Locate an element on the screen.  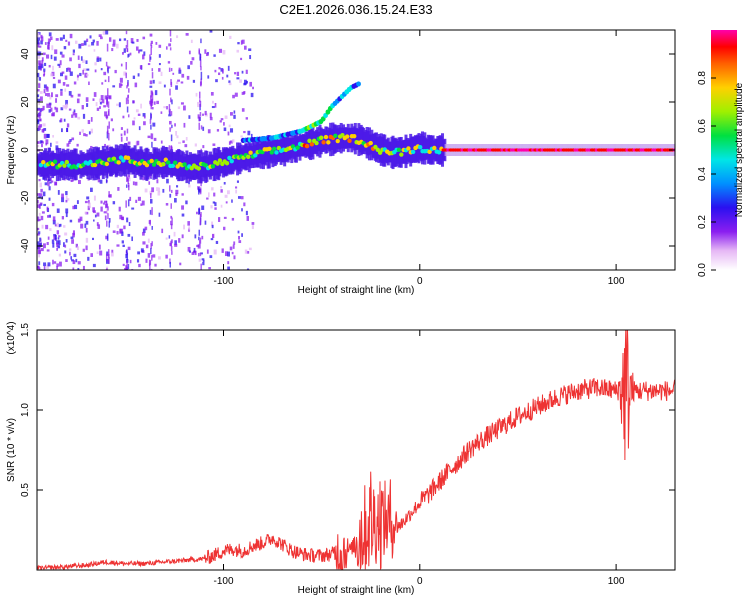
colorbar-tick-label: 0.2 is located at coordinates (702, 222).